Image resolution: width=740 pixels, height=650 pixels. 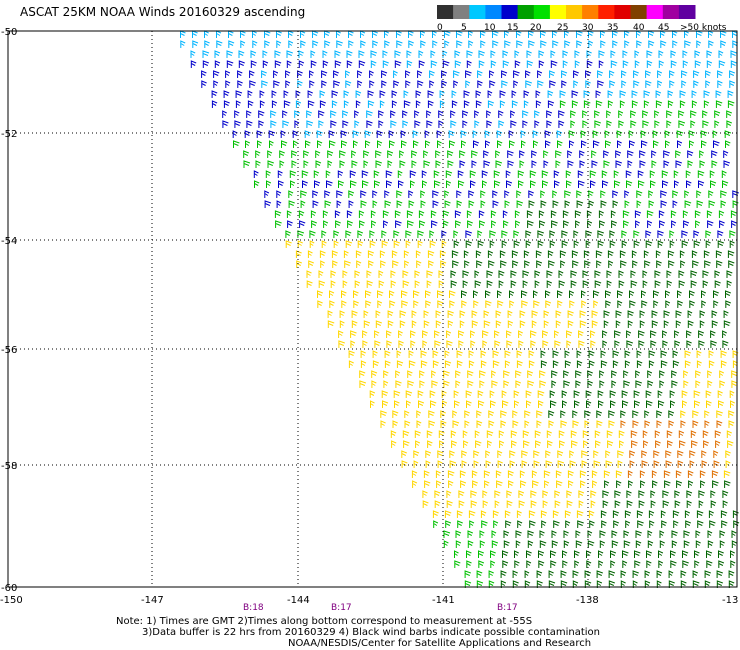 What do you see at coordinates (443, 600) in the screenshot?
I see `lon-label-141: -141` at bounding box center [443, 600].